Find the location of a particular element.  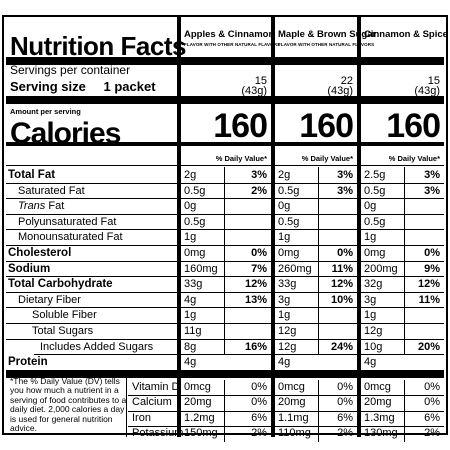

flavor-column-subtitle: FLAVOR WITH OTHER NATURAL FLAVORS is located at coordinates (232, 44).